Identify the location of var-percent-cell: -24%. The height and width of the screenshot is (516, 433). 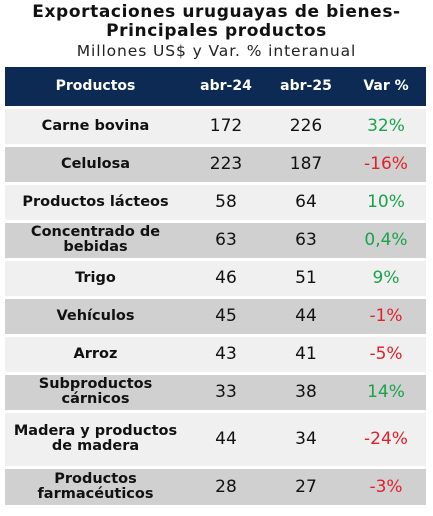
(386, 438).